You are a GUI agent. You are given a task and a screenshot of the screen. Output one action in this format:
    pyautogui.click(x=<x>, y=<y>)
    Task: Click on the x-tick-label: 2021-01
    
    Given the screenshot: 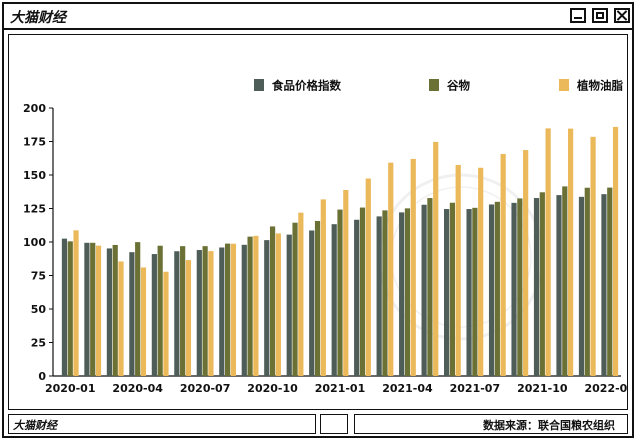 What is the action you would take?
    pyautogui.click(x=340, y=388)
    